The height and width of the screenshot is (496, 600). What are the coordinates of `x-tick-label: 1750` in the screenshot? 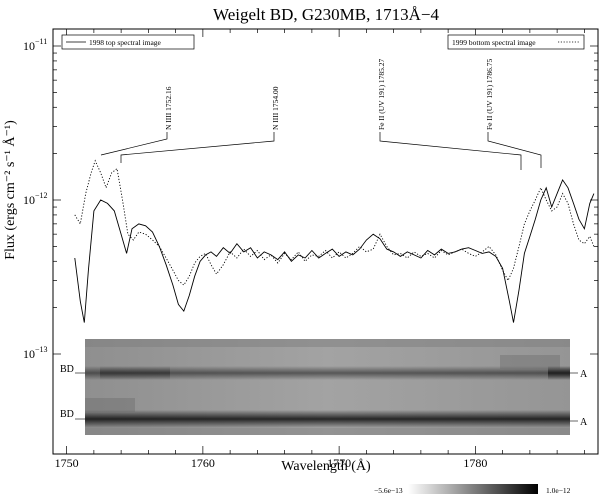 It's located at (67, 463).